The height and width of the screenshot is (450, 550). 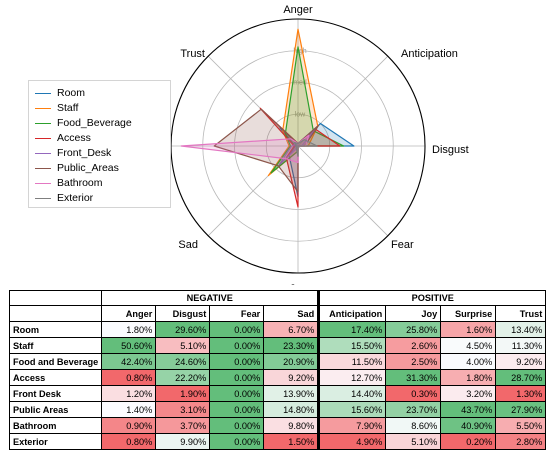 I want to click on axis-label-anger: Anger, so click(x=298, y=10).